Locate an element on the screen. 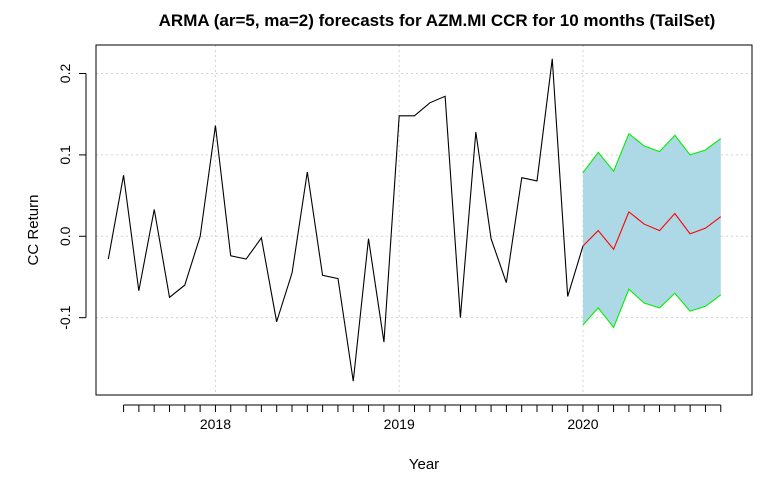  forecast-series-line is located at coordinates (652, 230).